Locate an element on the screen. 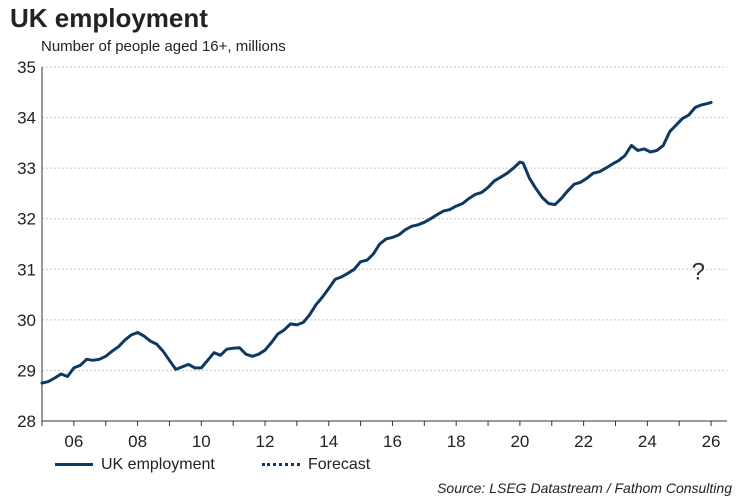  annotations: ? is located at coordinates (698, 271).